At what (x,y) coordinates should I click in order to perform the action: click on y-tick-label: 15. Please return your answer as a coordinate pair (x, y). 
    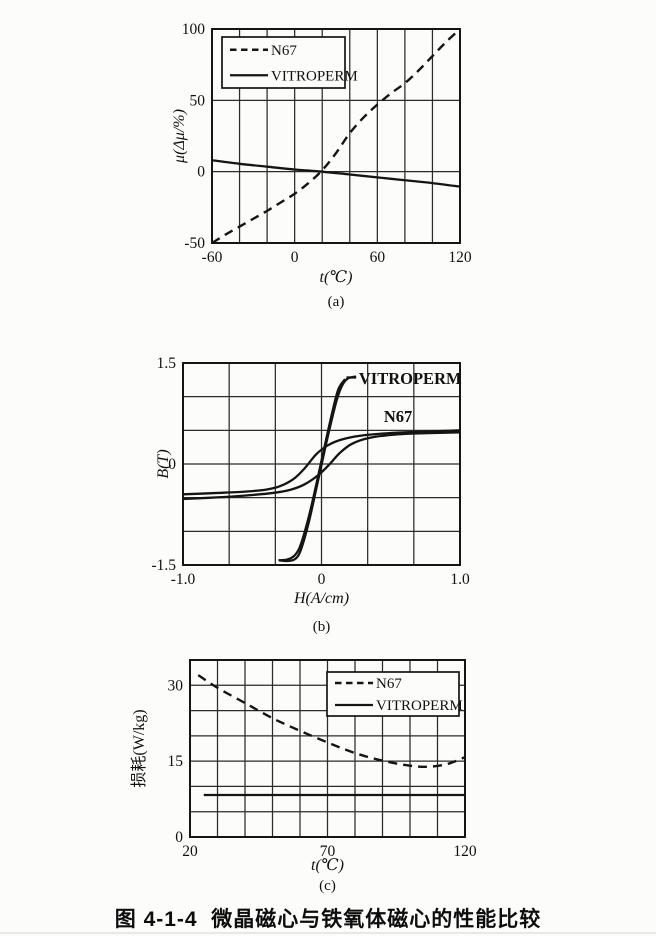
    Looking at the image, I should click on (176, 761).